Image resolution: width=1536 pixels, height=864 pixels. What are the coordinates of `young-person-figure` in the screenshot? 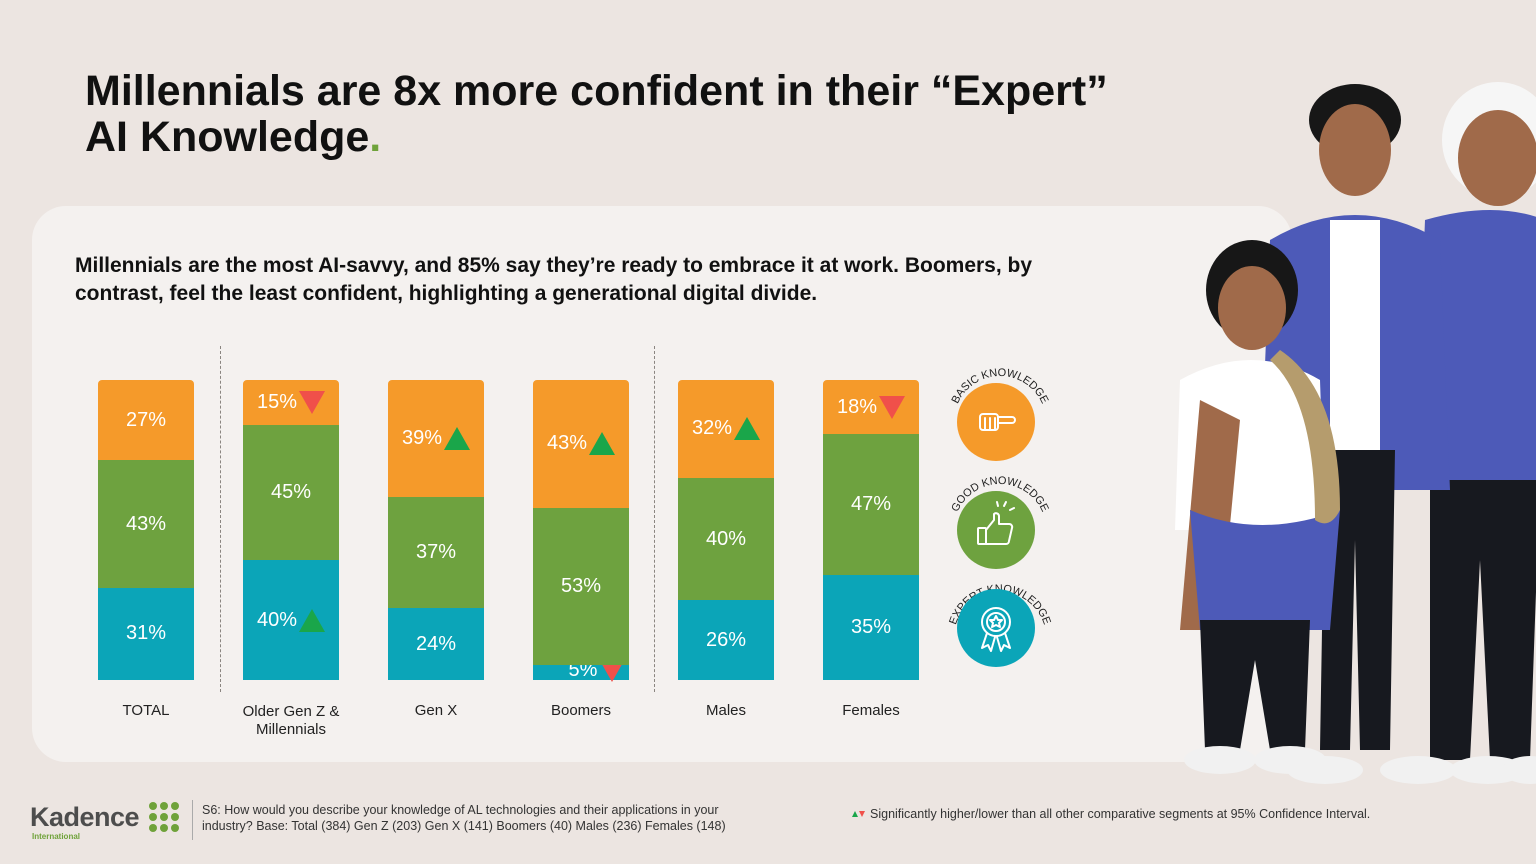 It's located at (1257, 507).